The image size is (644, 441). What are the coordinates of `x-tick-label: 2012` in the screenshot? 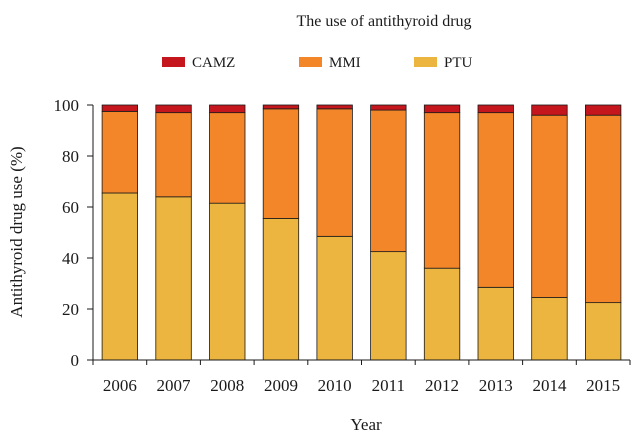 It's located at (442, 385).